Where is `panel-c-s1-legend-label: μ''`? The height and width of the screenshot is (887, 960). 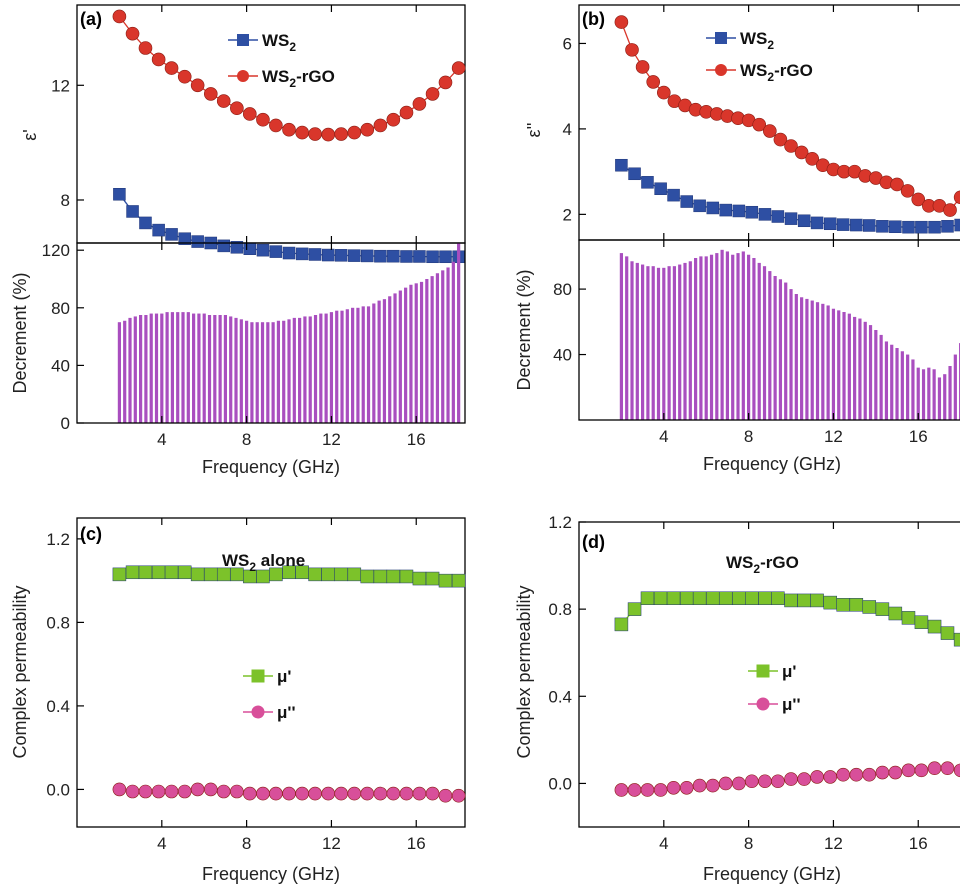
panel-c-s1-legend-label: μ'' is located at coordinates (286, 712).